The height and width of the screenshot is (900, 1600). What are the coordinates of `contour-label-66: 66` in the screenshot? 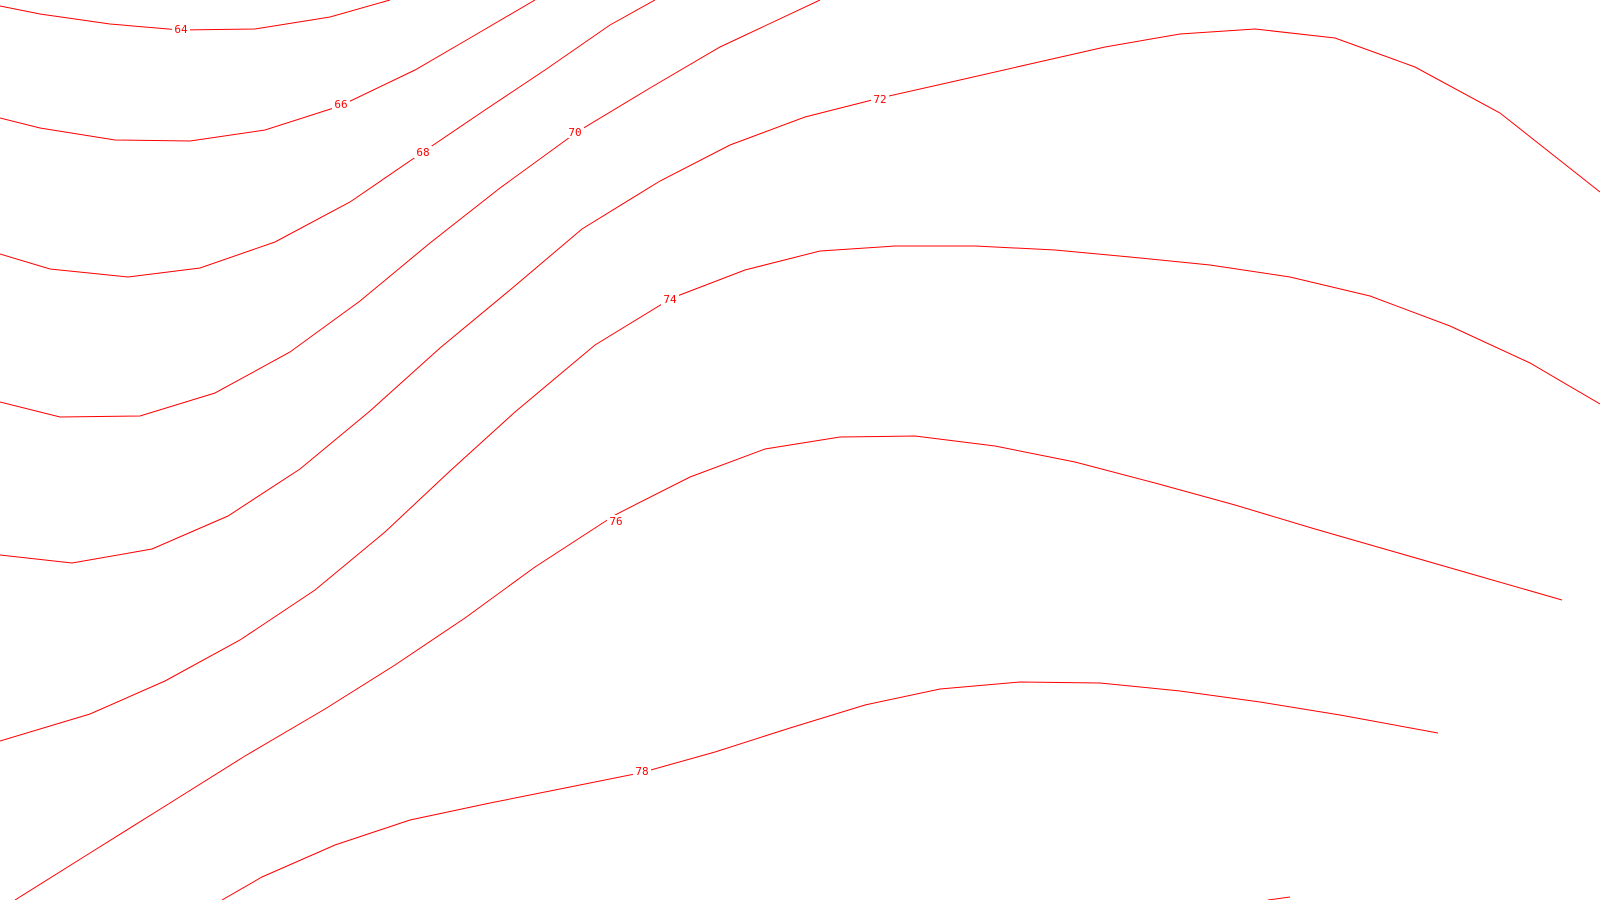 It's located at (340, 104).